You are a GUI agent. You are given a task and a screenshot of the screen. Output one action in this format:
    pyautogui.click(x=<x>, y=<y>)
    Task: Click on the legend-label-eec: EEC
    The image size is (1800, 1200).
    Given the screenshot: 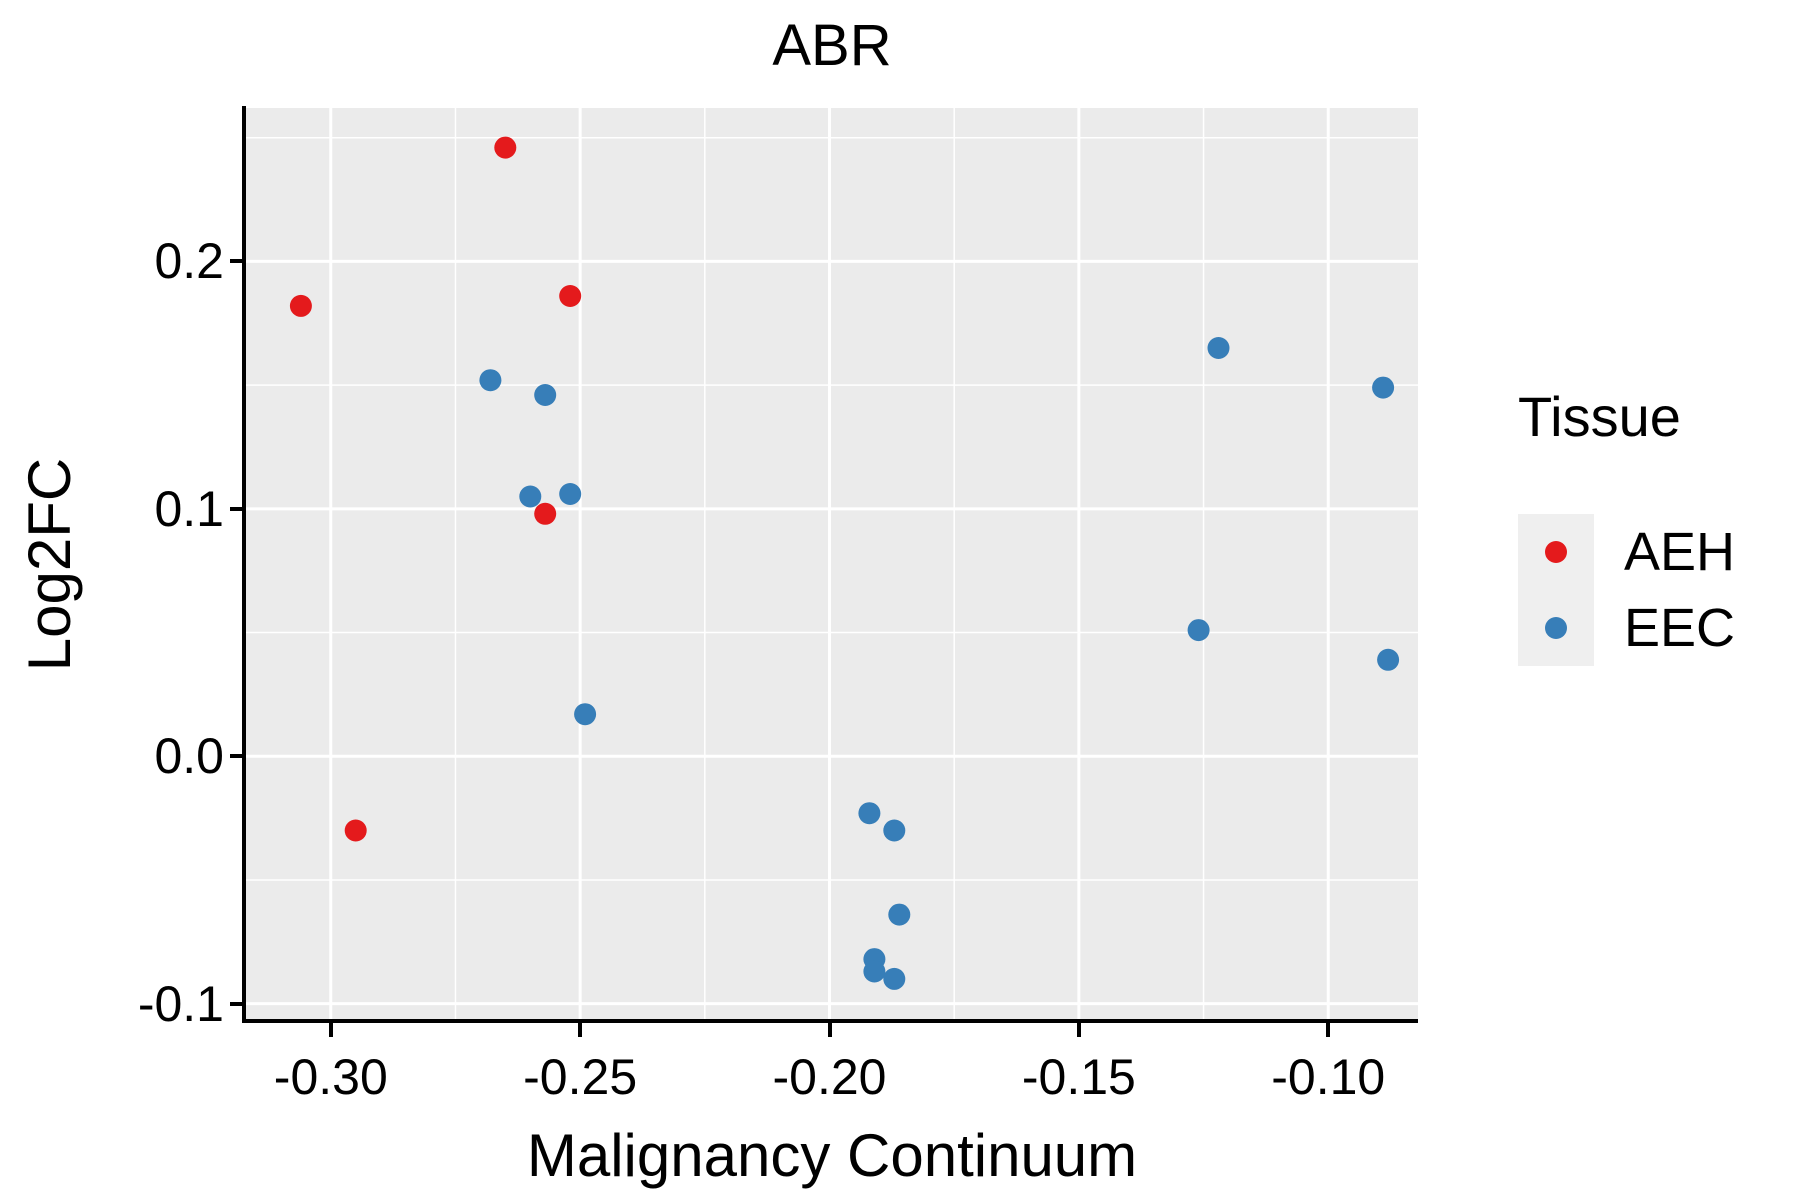 What is the action you would take?
    pyautogui.click(x=1680, y=628)
    